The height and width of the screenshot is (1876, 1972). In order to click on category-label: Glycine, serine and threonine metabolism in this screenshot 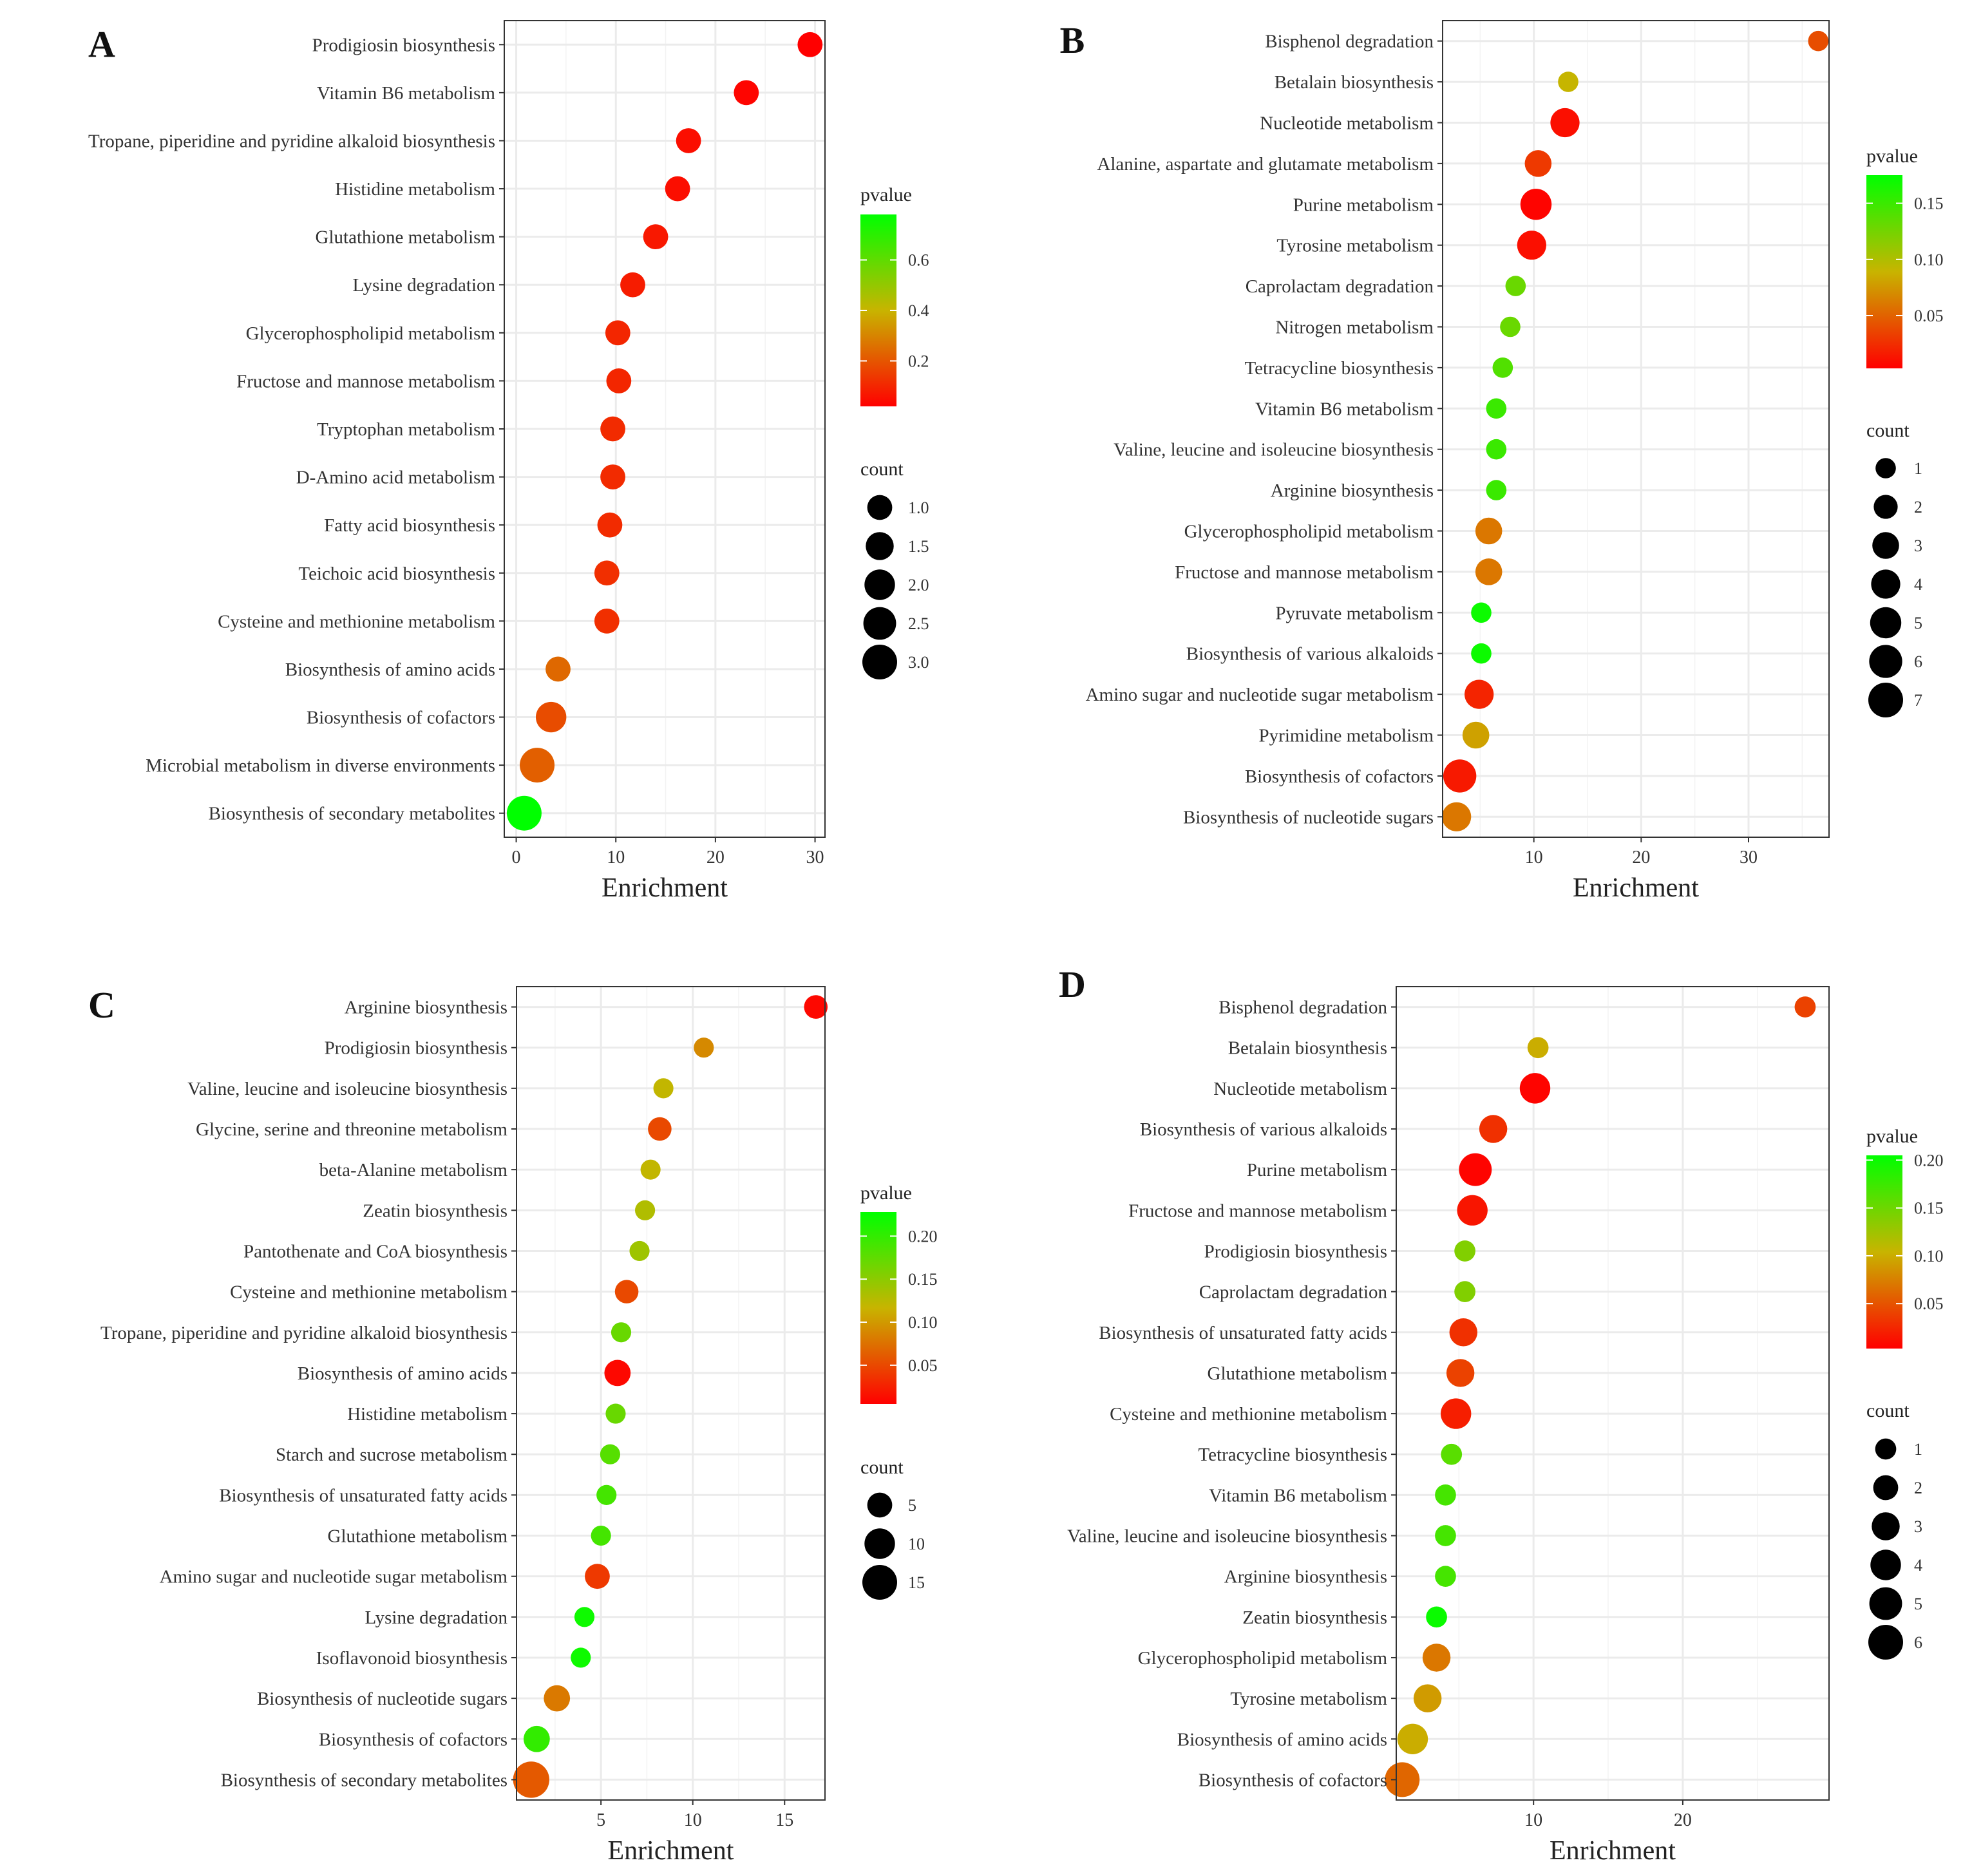, I will do `click(351, 1129)`.